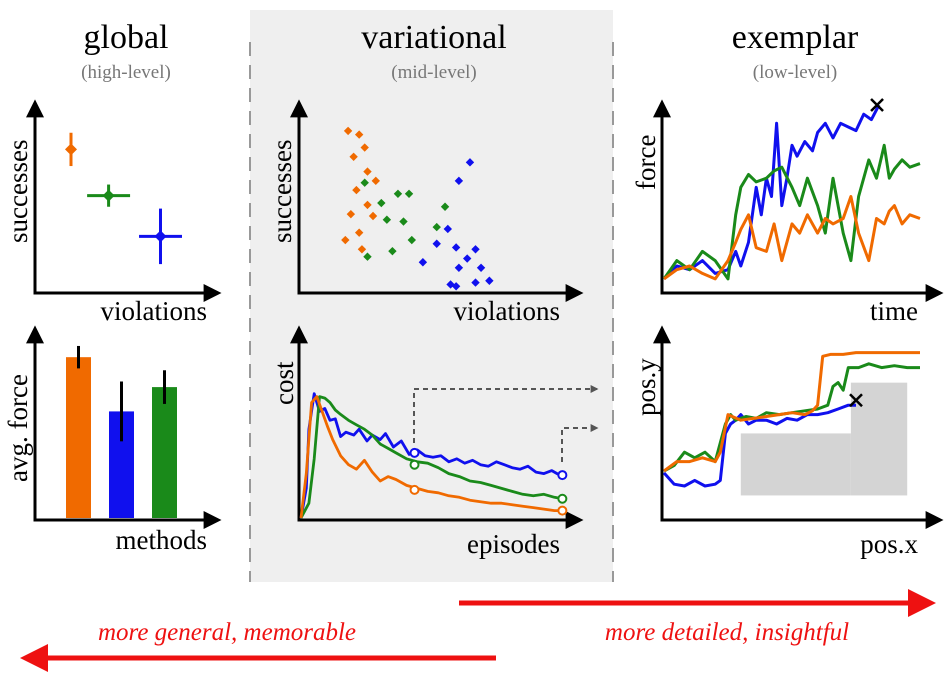  Describe the element at coordinates (417, 208) in the screenshot. I see `variational-scatter-marks` at that location.